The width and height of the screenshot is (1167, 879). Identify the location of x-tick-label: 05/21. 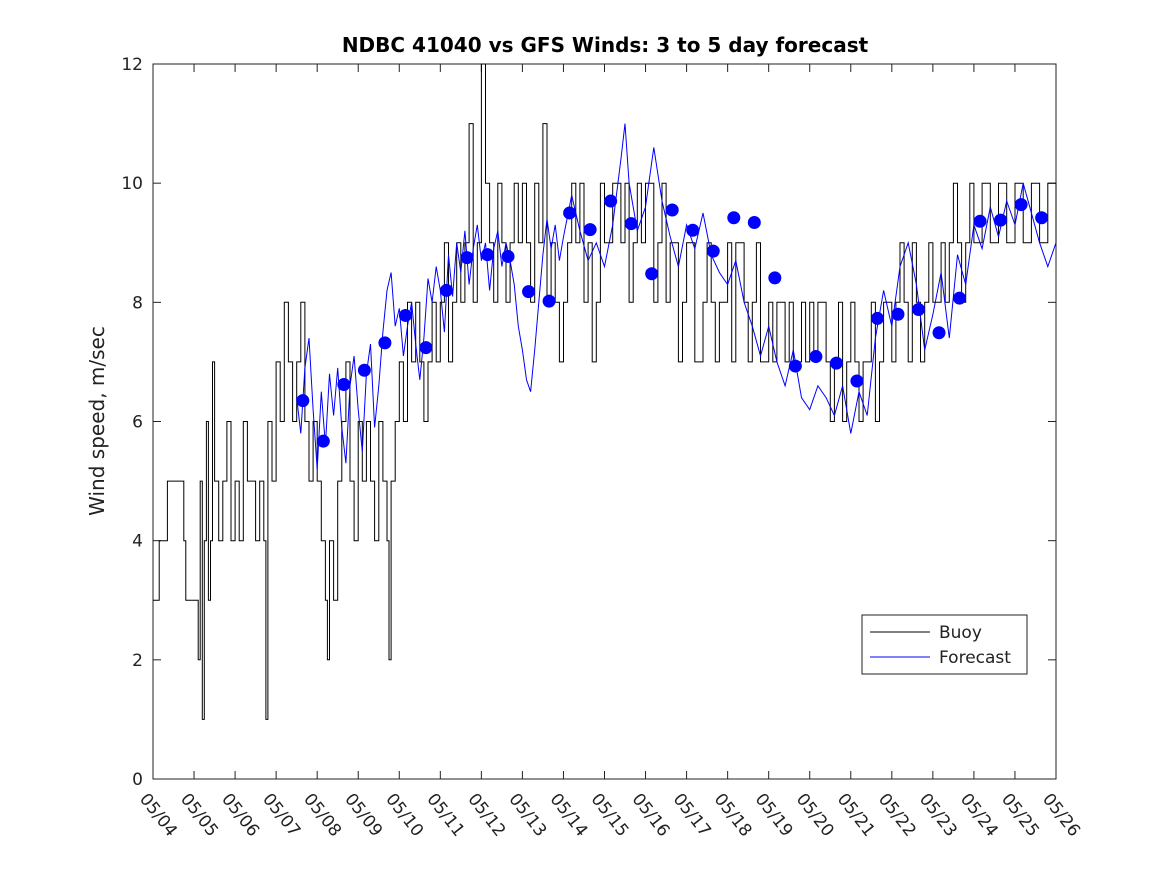
(856, 815).